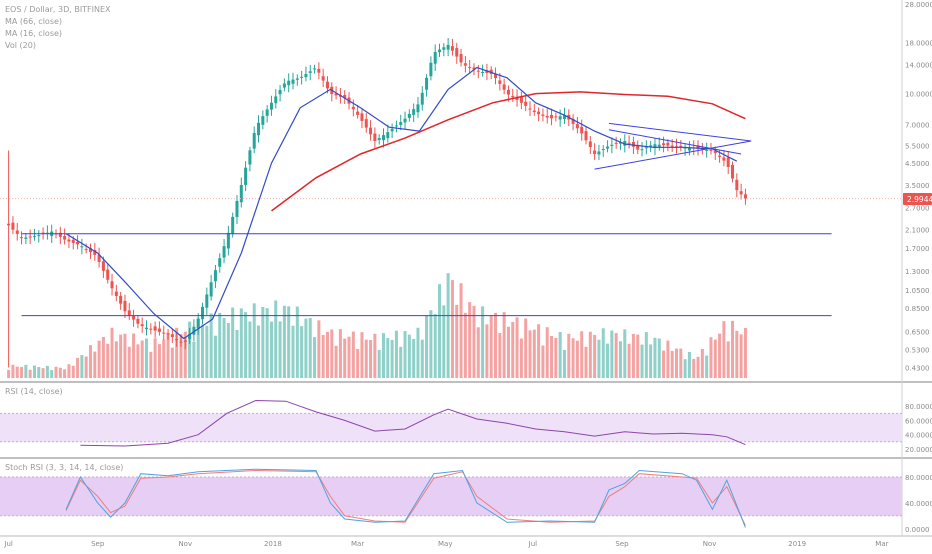 This screenshot has width=932, height=554. What do you see at coordinates (405, 497) in the screenshot?
I see `stoch-d-line` at bounding box center [405, 497].